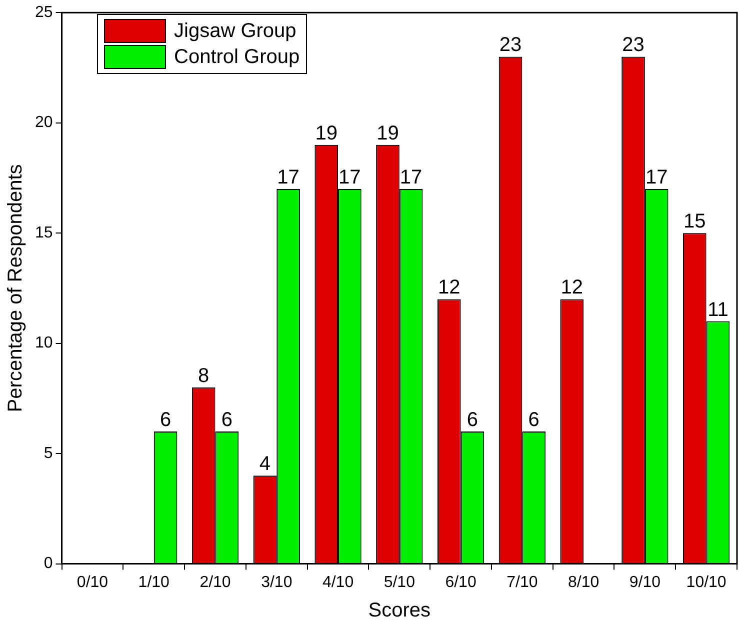 The width and height of the screenshot is (739, 627). What do you see at coordinates (215, 582) in the screenshot?
I see `x-tick-label: 2/10` at bounding box center [215, 582].